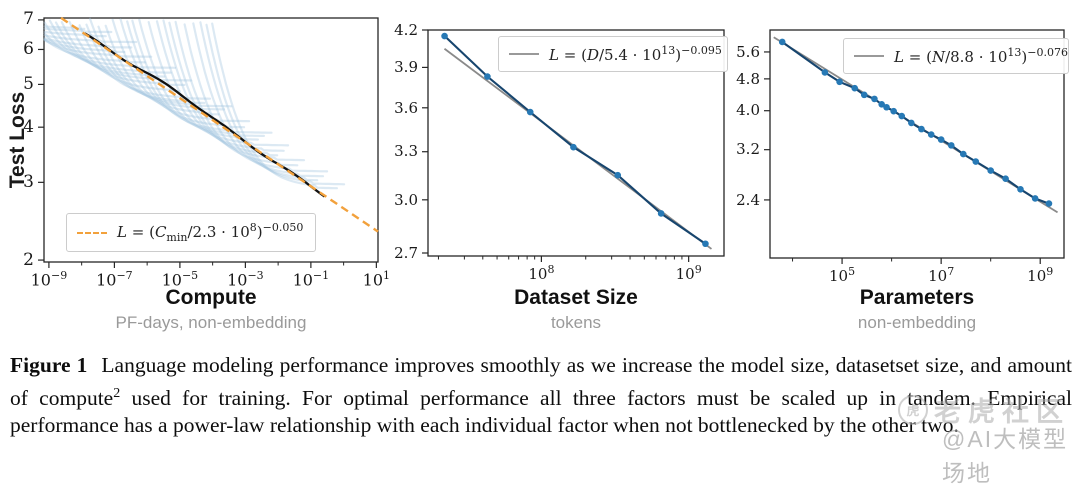 The height and width of the screenshot is (488, 1080). Describe the element at coordinates (917, 297) in the screenshot. I see `x-axis-title-parameters: Parameters` at that location.